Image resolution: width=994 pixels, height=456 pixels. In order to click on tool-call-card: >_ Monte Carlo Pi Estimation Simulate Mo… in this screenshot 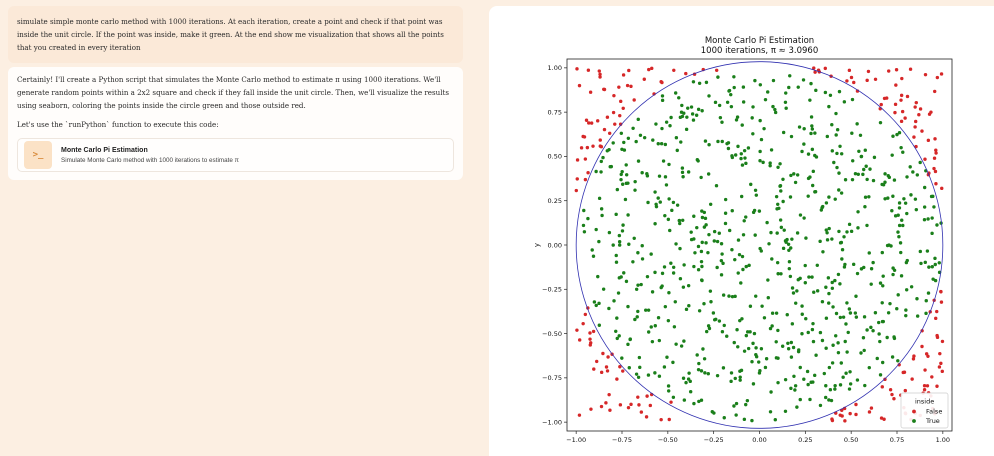, I will do `click(235, 155)`.